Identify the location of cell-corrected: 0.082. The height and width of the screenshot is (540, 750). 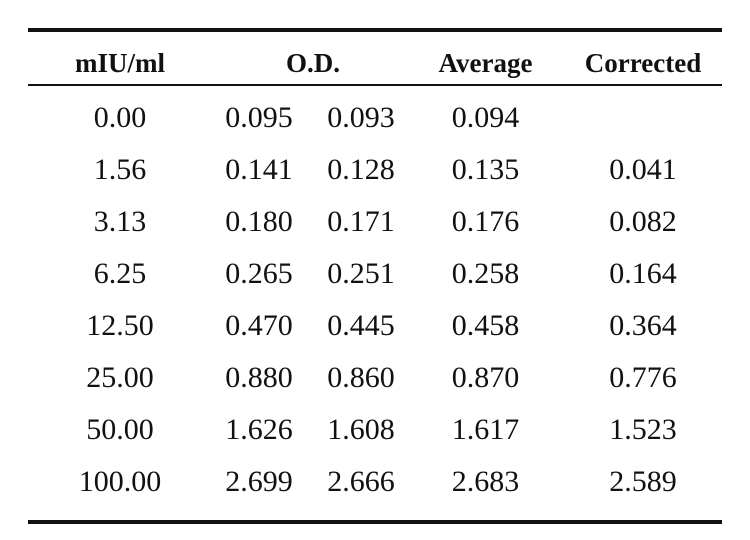
(643, 221).